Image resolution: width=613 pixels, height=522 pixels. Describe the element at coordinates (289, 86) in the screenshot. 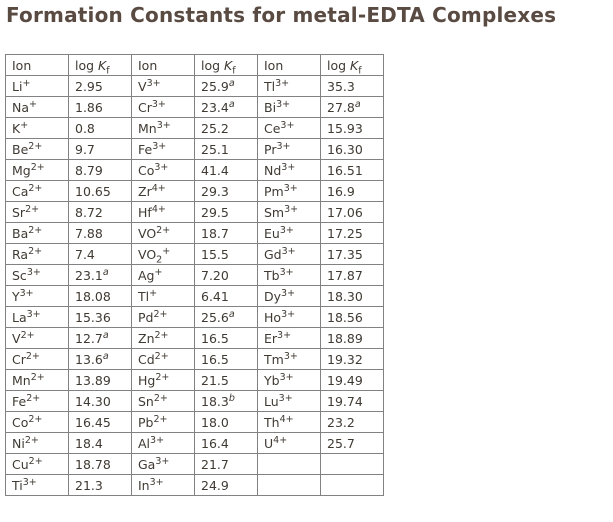

I see `ion-cell: Tl3+` at that location.